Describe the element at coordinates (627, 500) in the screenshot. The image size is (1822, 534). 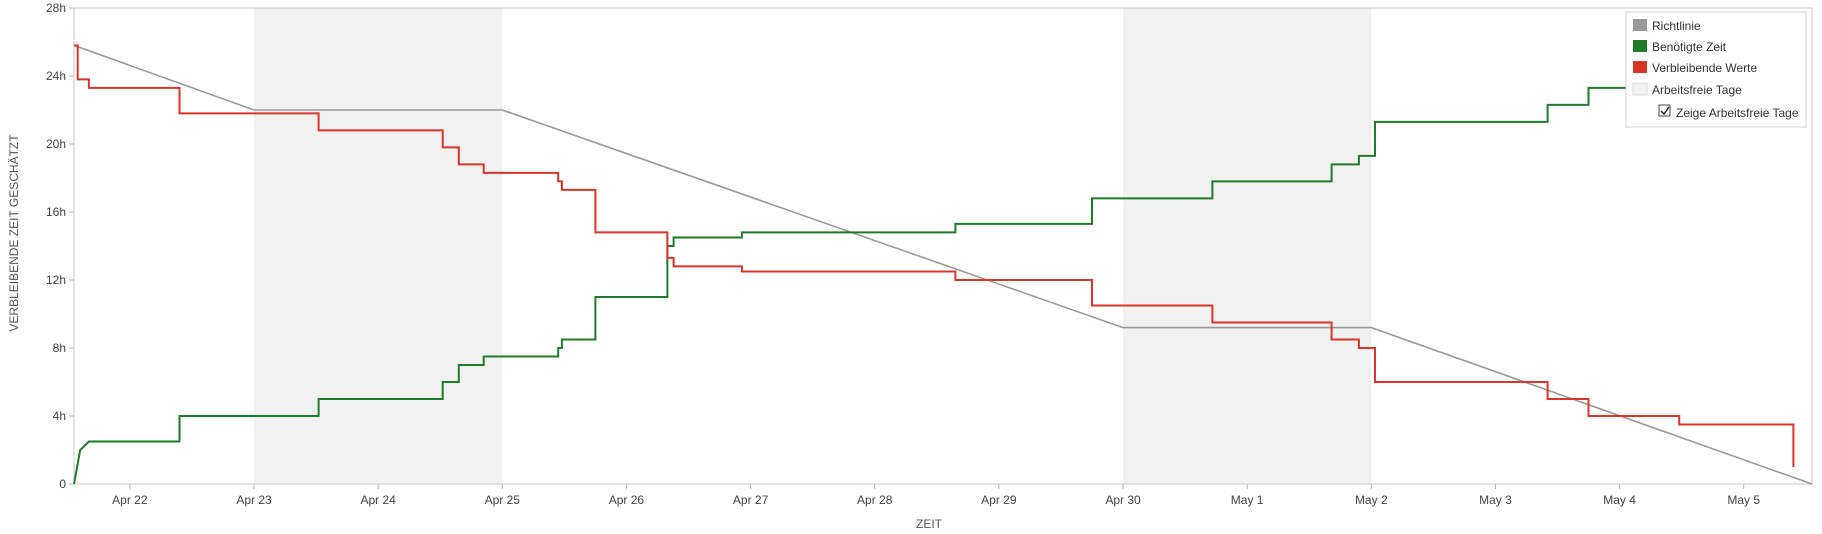
I see `x-tick-label: Apr 26` at that location.